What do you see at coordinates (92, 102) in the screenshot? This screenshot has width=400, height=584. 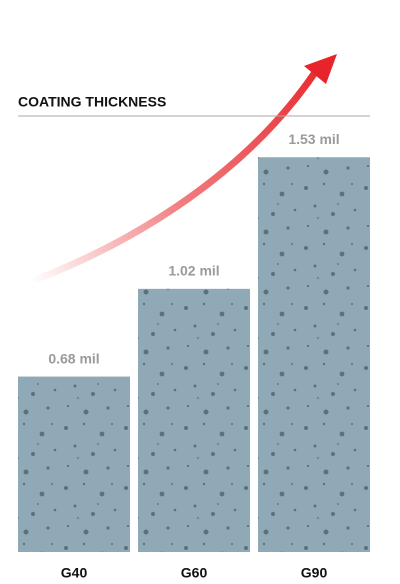 I see `chart-title: COATING THICKNESS` at bounding box center [92, 102].